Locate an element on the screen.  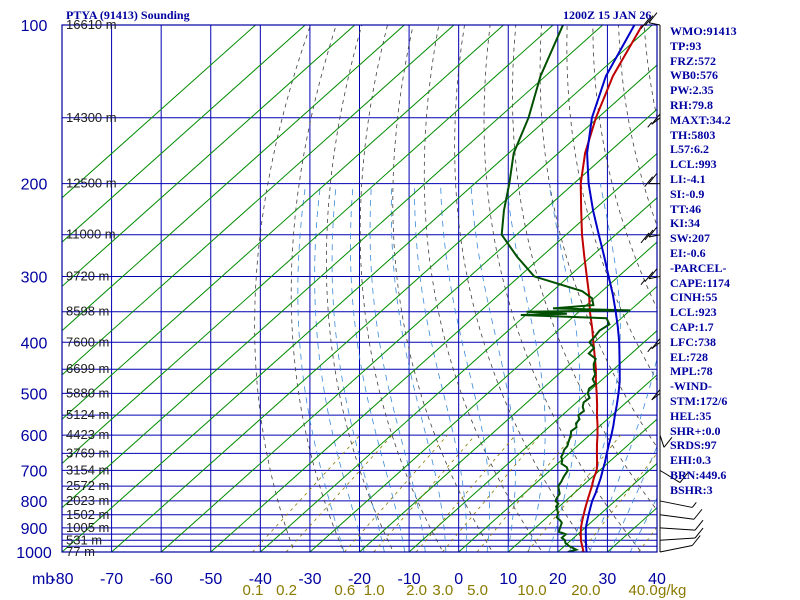
pressure-tick-label: 900 is located at coordinates (34, 529).